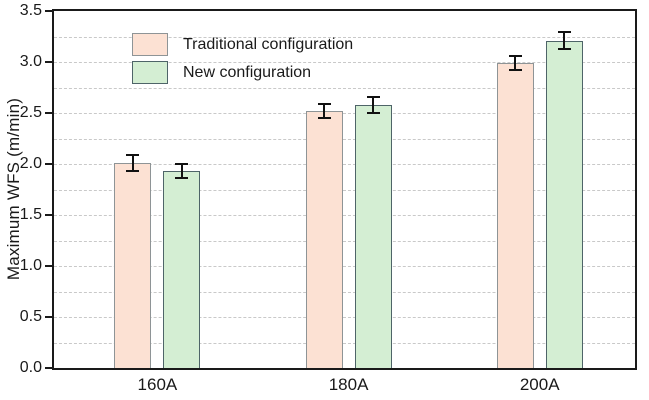 The width and height of the screenshot is (649, 400). I want to click on x-tick-label: 200A, so click(539, 384).